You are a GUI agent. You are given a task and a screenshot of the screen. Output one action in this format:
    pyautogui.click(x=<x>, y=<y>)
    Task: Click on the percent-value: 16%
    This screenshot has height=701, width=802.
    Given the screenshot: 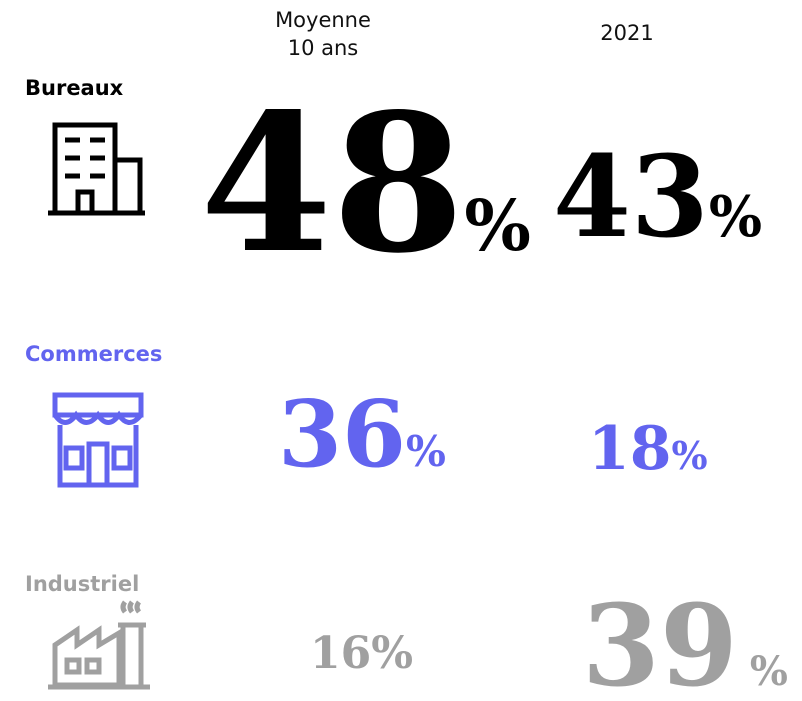 What is the action you would take?
    pyautogui.click(x=361, y=653)
    